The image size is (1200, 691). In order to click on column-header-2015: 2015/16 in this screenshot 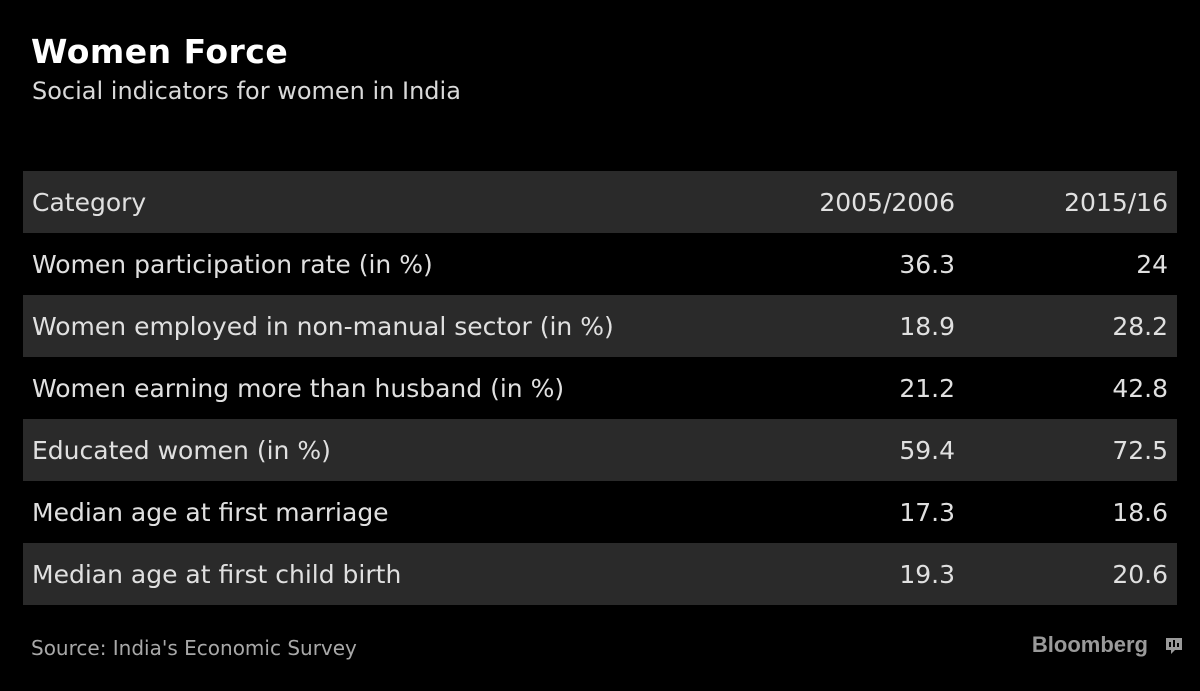, I will do `click(1116, 202)`.